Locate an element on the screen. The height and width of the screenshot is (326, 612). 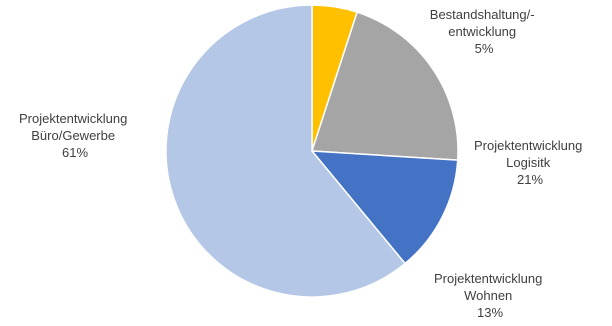
label-bestandshaltung-percent: 5% is located at coordinates (484, 48).